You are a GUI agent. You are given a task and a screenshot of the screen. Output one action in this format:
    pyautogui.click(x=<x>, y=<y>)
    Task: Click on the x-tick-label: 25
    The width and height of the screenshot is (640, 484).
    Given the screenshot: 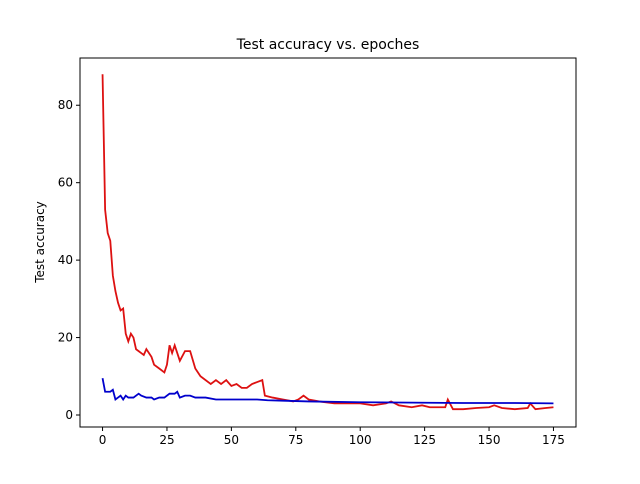 What is the action you would take?
    pyautogui.click(x=166, y=440)
    